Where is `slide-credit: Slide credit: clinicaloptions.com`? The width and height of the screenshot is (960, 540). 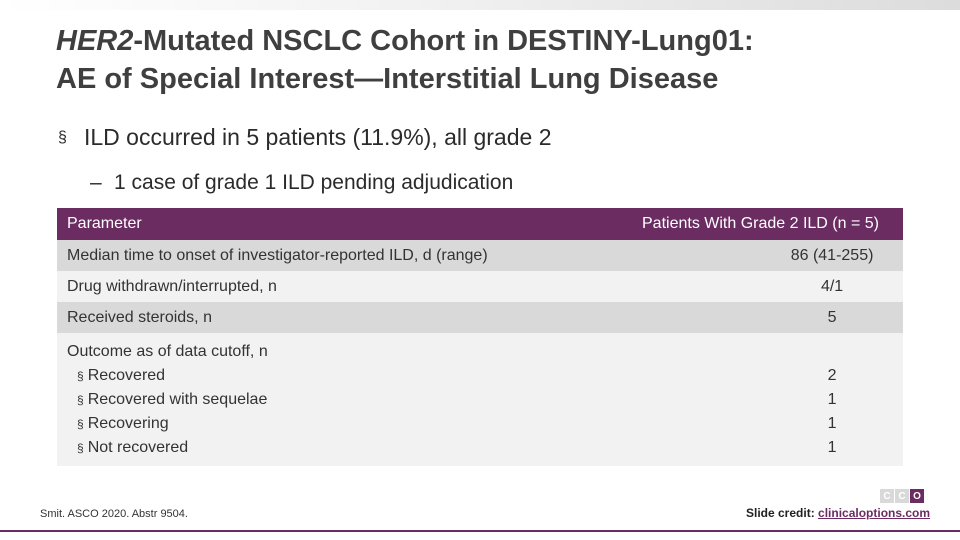
slide-credit: Slide credit: clinicaloptions.com is located at coordinates (838, 513).